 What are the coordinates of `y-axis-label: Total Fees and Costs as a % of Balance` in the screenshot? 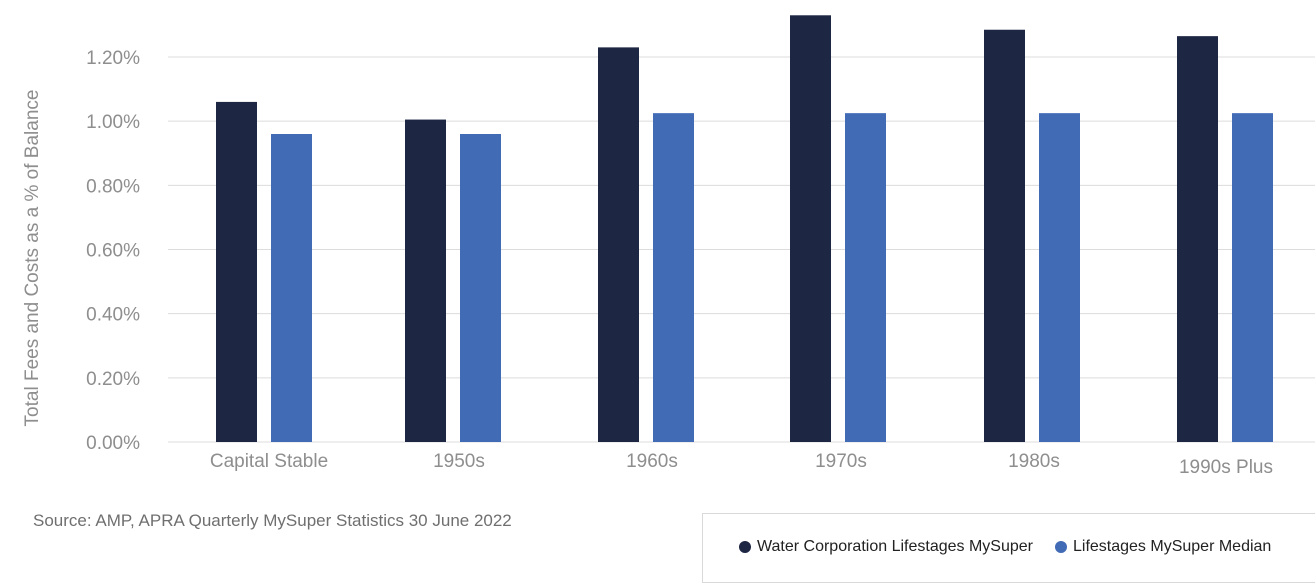 It's located at (32, 258).